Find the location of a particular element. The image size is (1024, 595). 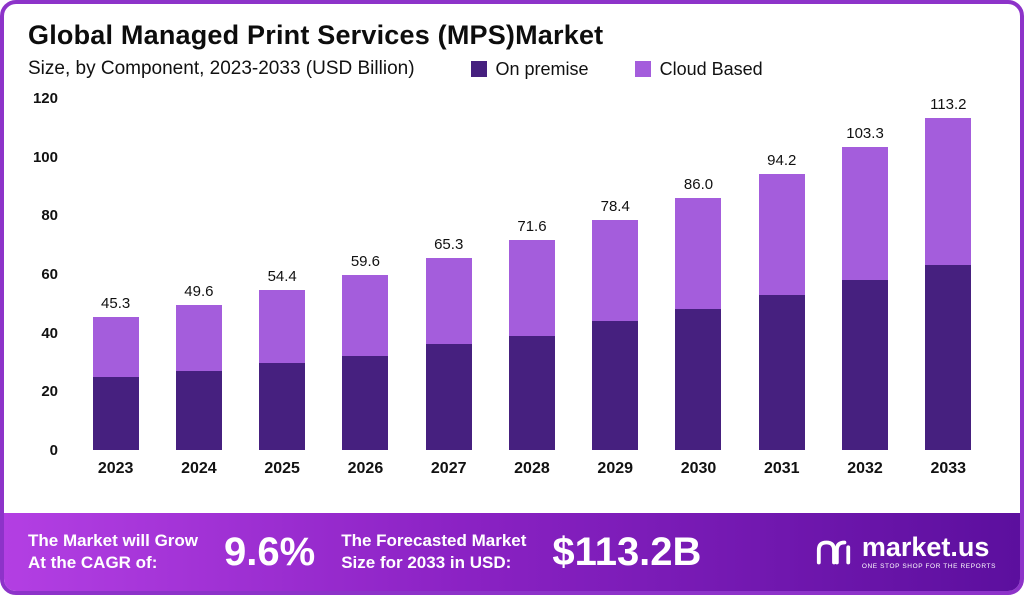

y-tick-label: 20 is located at coordinates (49, 392).